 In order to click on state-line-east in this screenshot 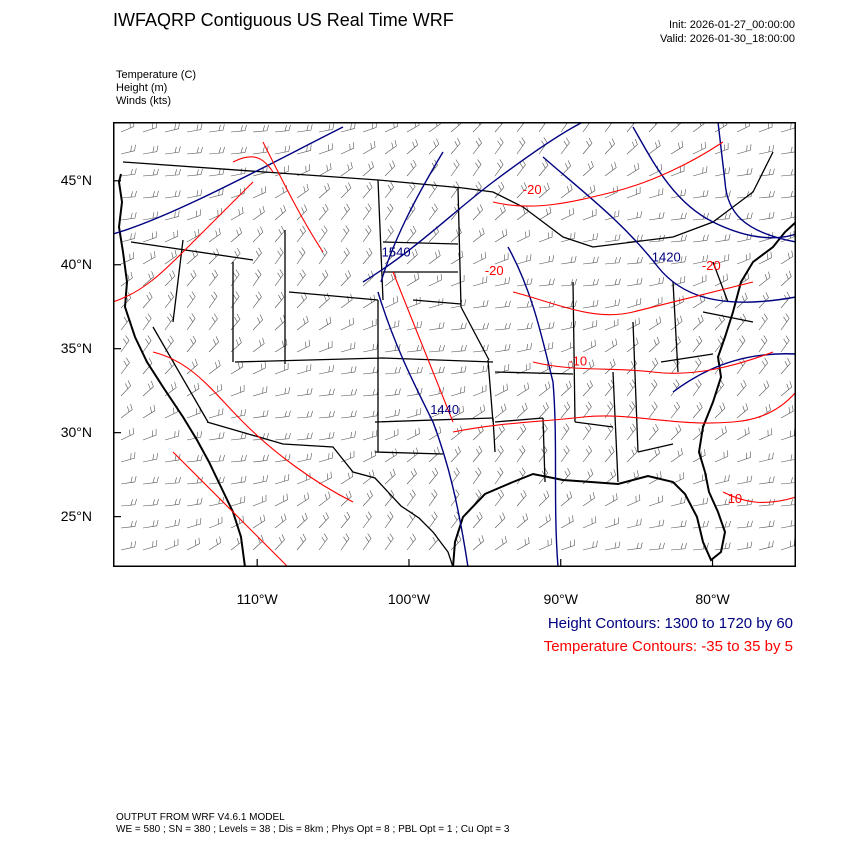, I will do `click(624, 372)`.